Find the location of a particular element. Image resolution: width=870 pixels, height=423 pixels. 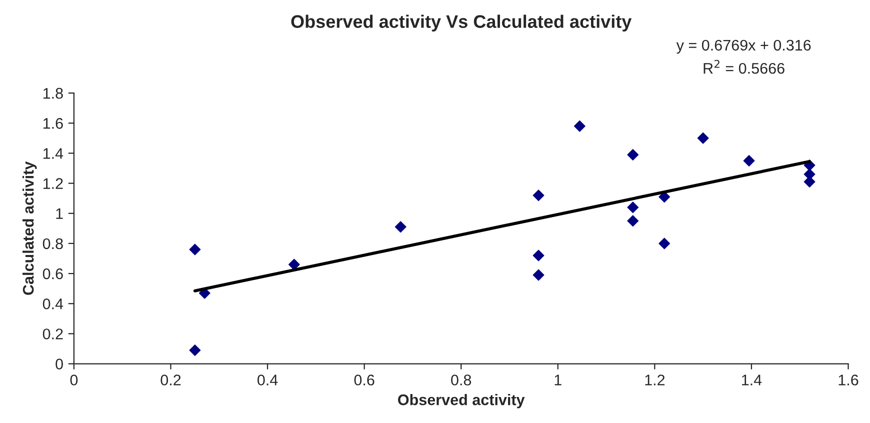

x-tick-label: 0.4 is located at coordinates (268, 380).